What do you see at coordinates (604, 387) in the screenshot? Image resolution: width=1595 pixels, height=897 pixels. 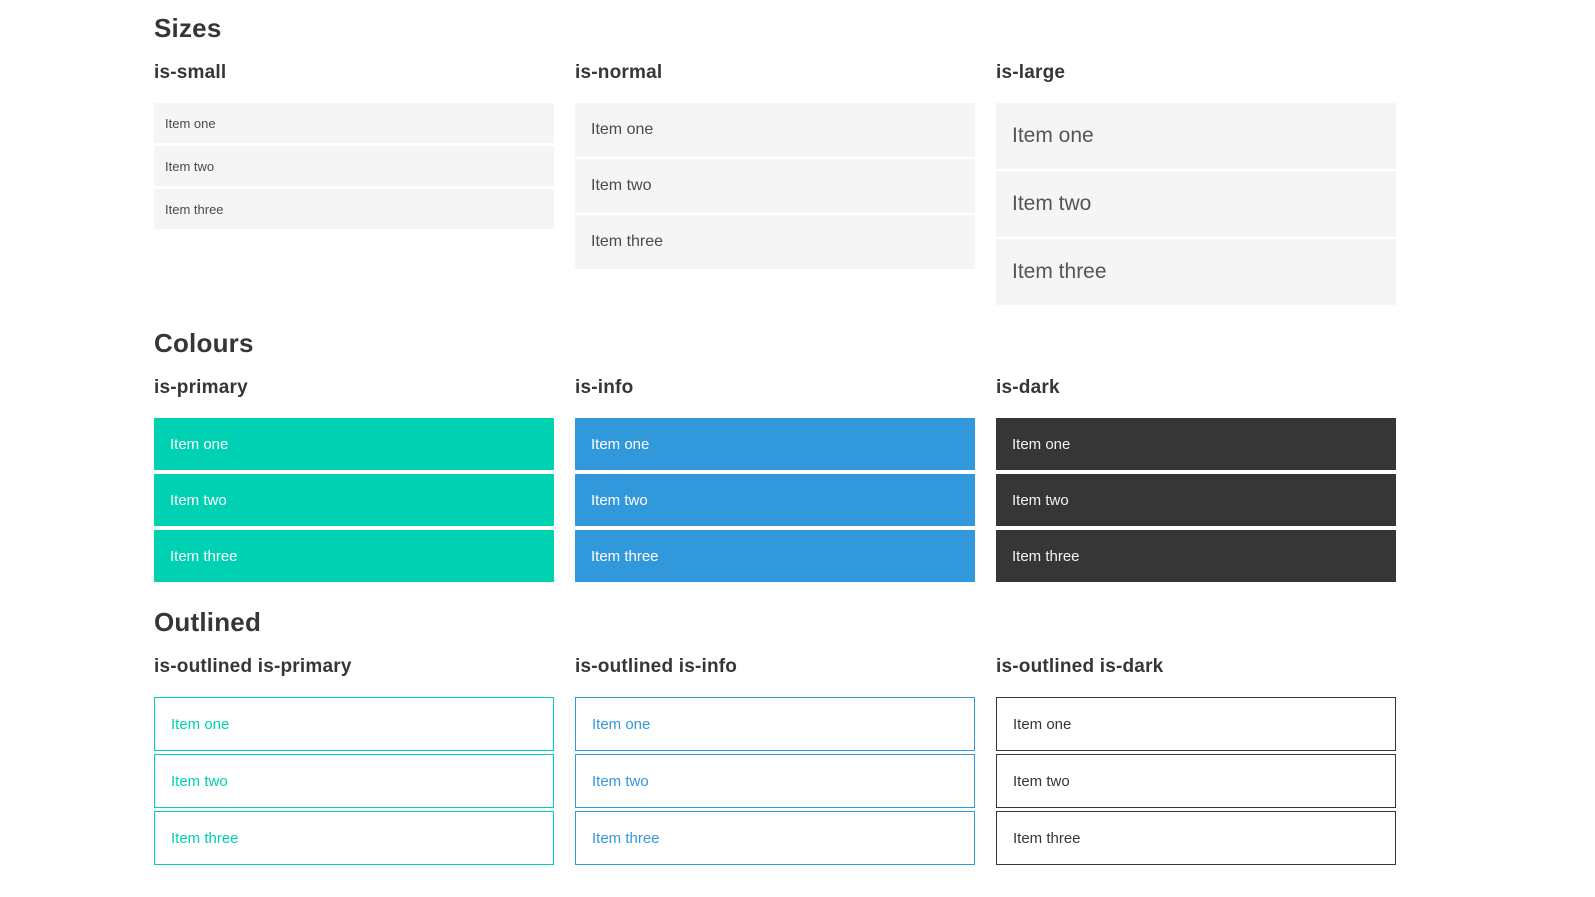 I see `column-heading: is-info` at bounding box center [604, 387].